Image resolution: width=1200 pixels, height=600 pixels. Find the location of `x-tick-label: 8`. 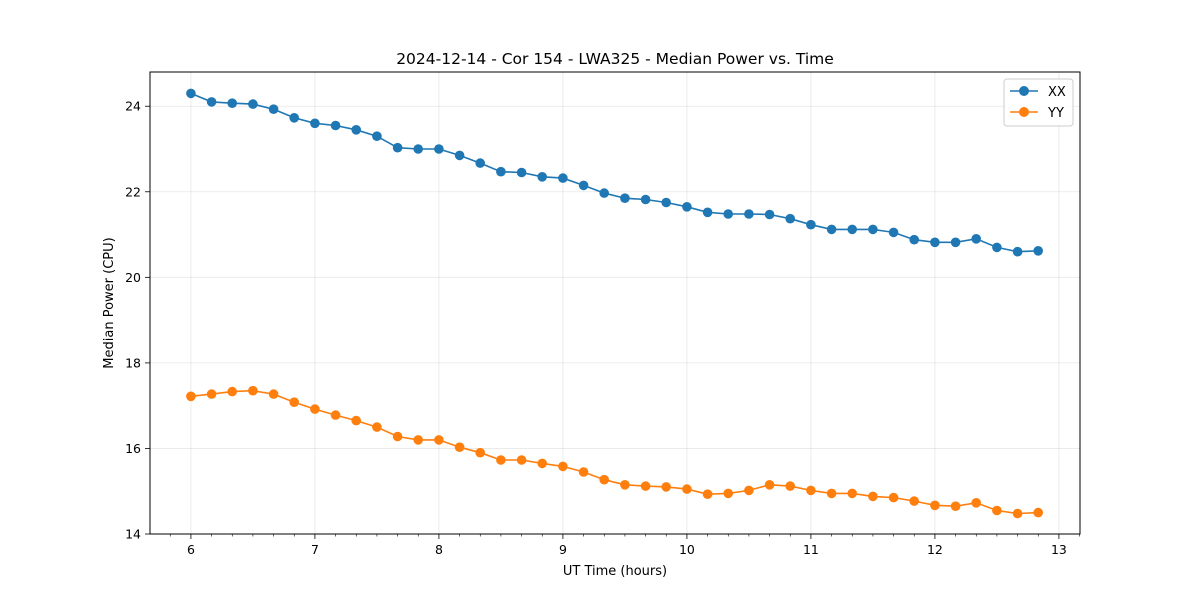

x-tick-label: 8 is located at coordinates (439, 549).